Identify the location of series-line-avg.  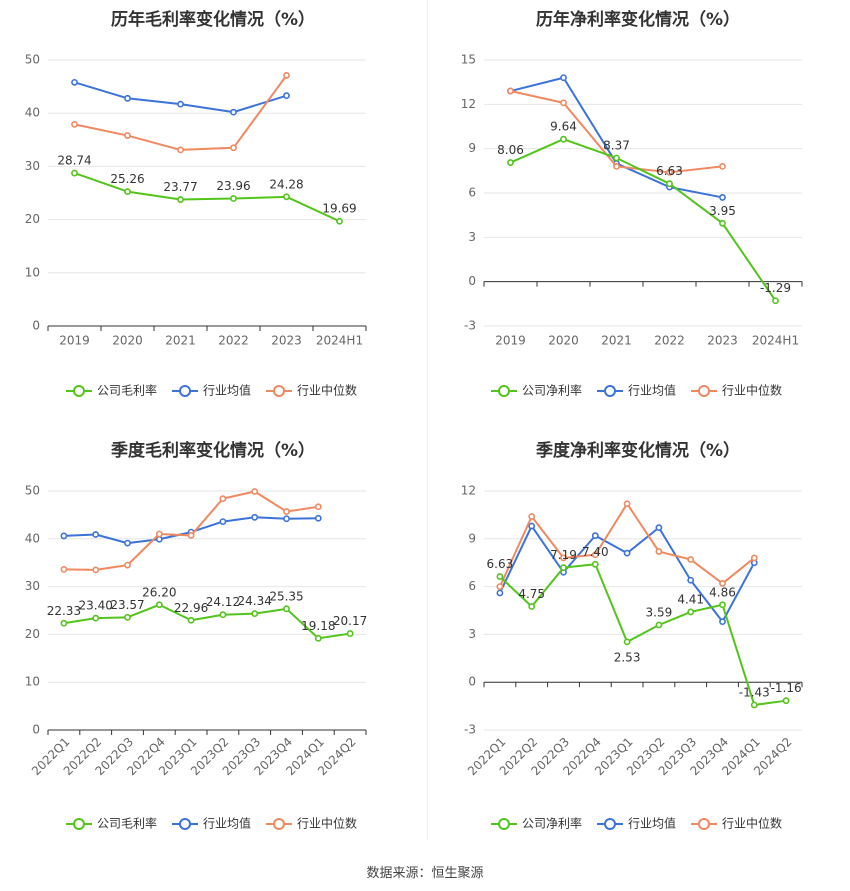
(627, 574).